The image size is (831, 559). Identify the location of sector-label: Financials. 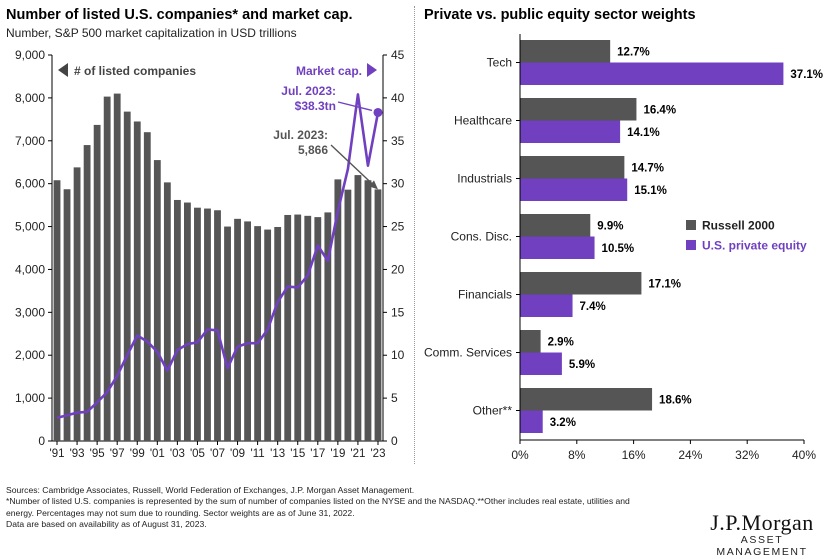
(485, 295).